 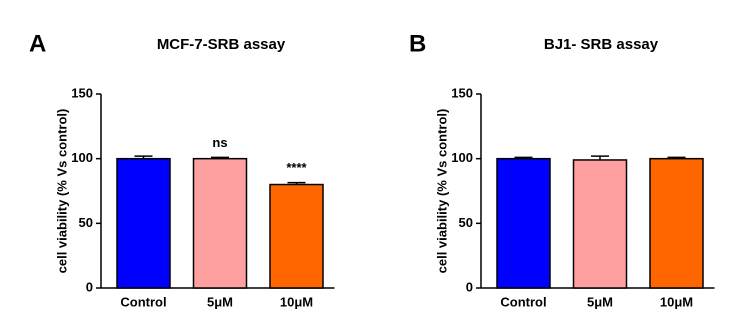 I want to click on panel-label: B, so click(x=417, y=43).